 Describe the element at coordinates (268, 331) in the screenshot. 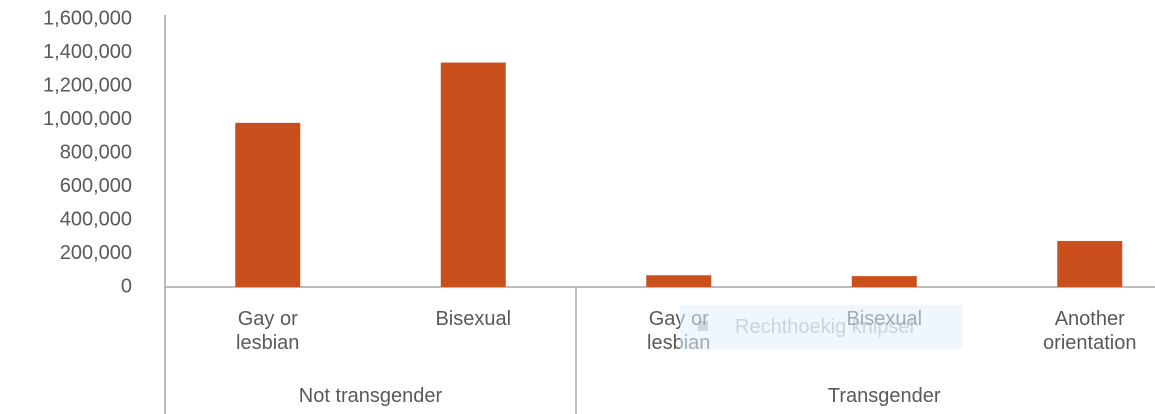

I see `x-tick-label: Gay or lesbian` at that location.